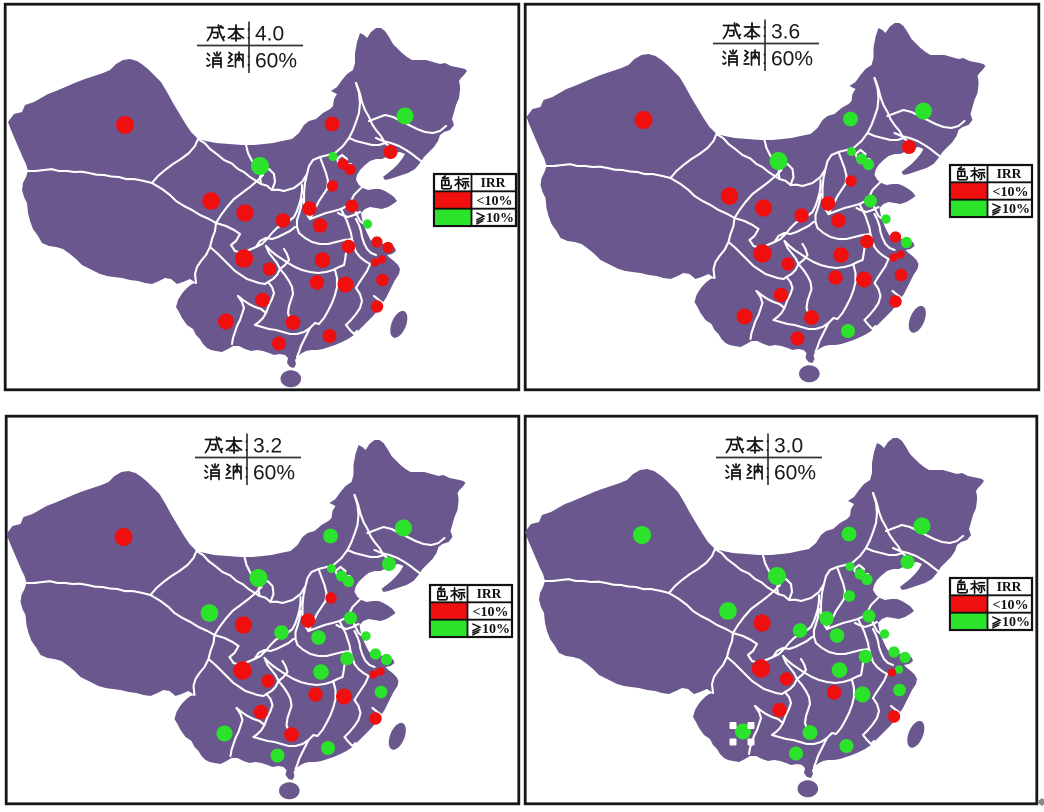 This screenshot has height=812, width=1044. What do you see at coordinates (269, 34) in the screenshot?
I see `svg-text: 4.0` at bounding box center [269, 34].